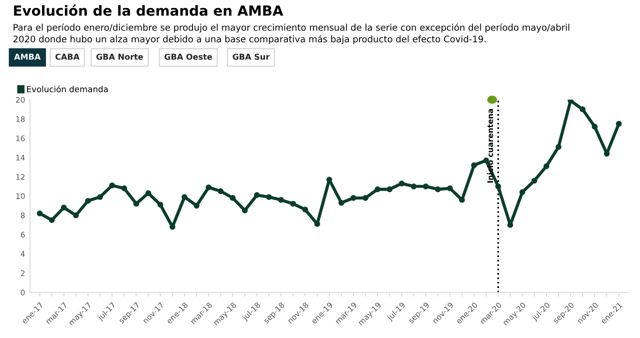 This screenshot has width=640, height=338. Describe the element at coordinates (67, 57) in the screenshot. I see `text: CABA` at that location.